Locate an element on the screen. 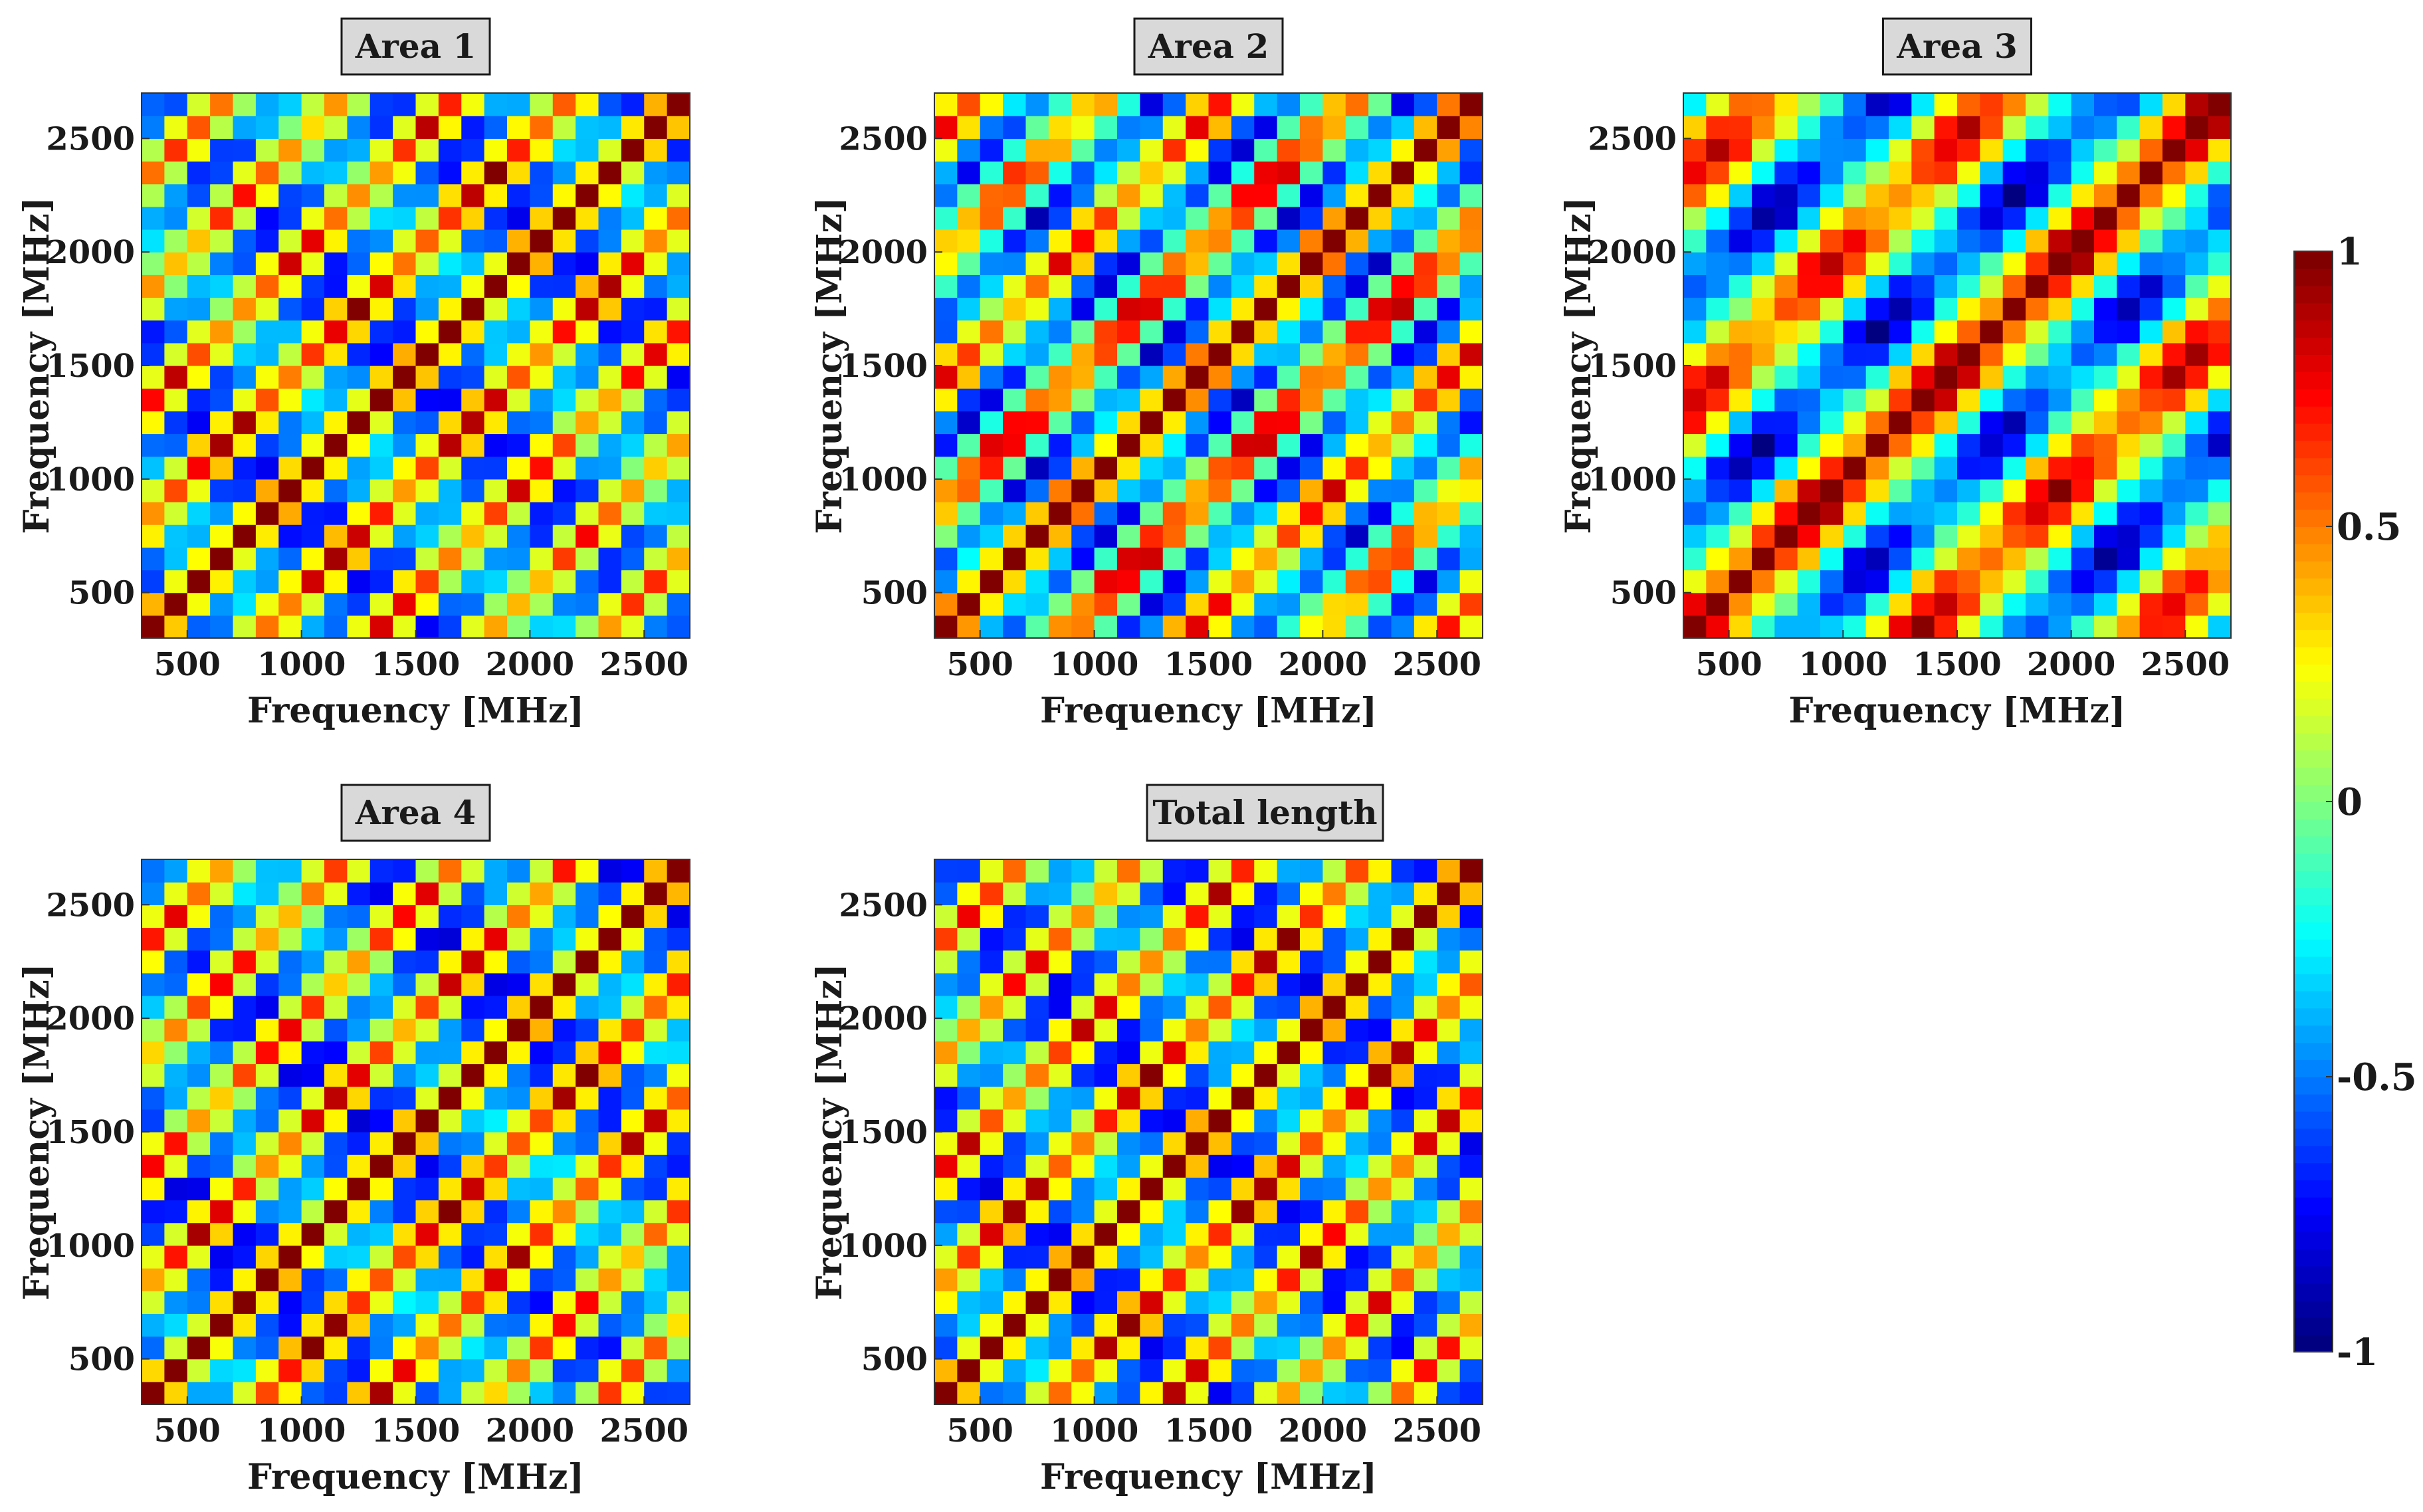 Image resolution: width=2423 pixels, height=1512 pixels. x-tick-label: 2000 is located at coordinates (530, 1431).